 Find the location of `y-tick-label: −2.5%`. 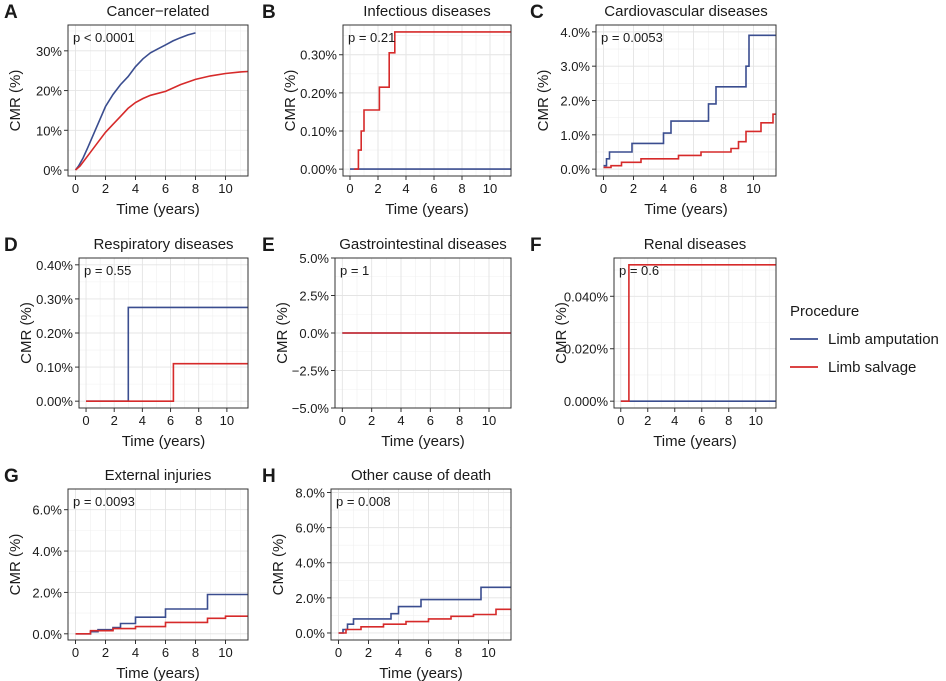

y-tick-label: −2.5% is located at coordinates (311, 371).